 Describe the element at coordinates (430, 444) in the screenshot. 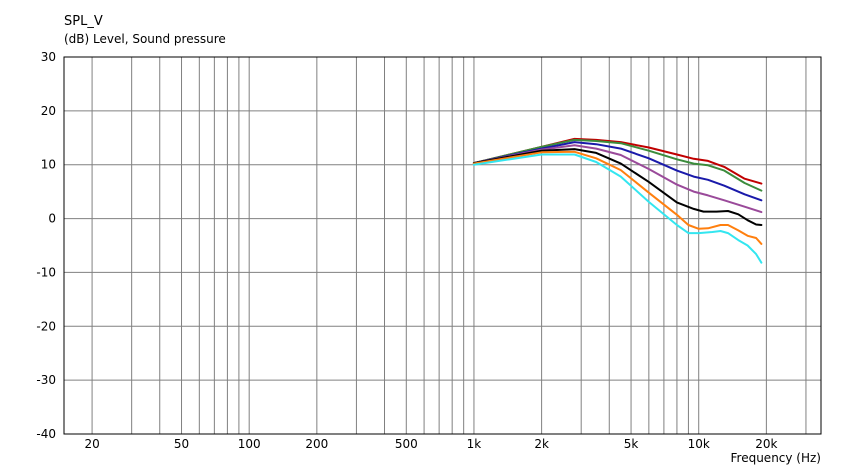

I see `x-tick-labels: 20 50 100 200 500 1k 2k 5k 10k 20k` at that location.